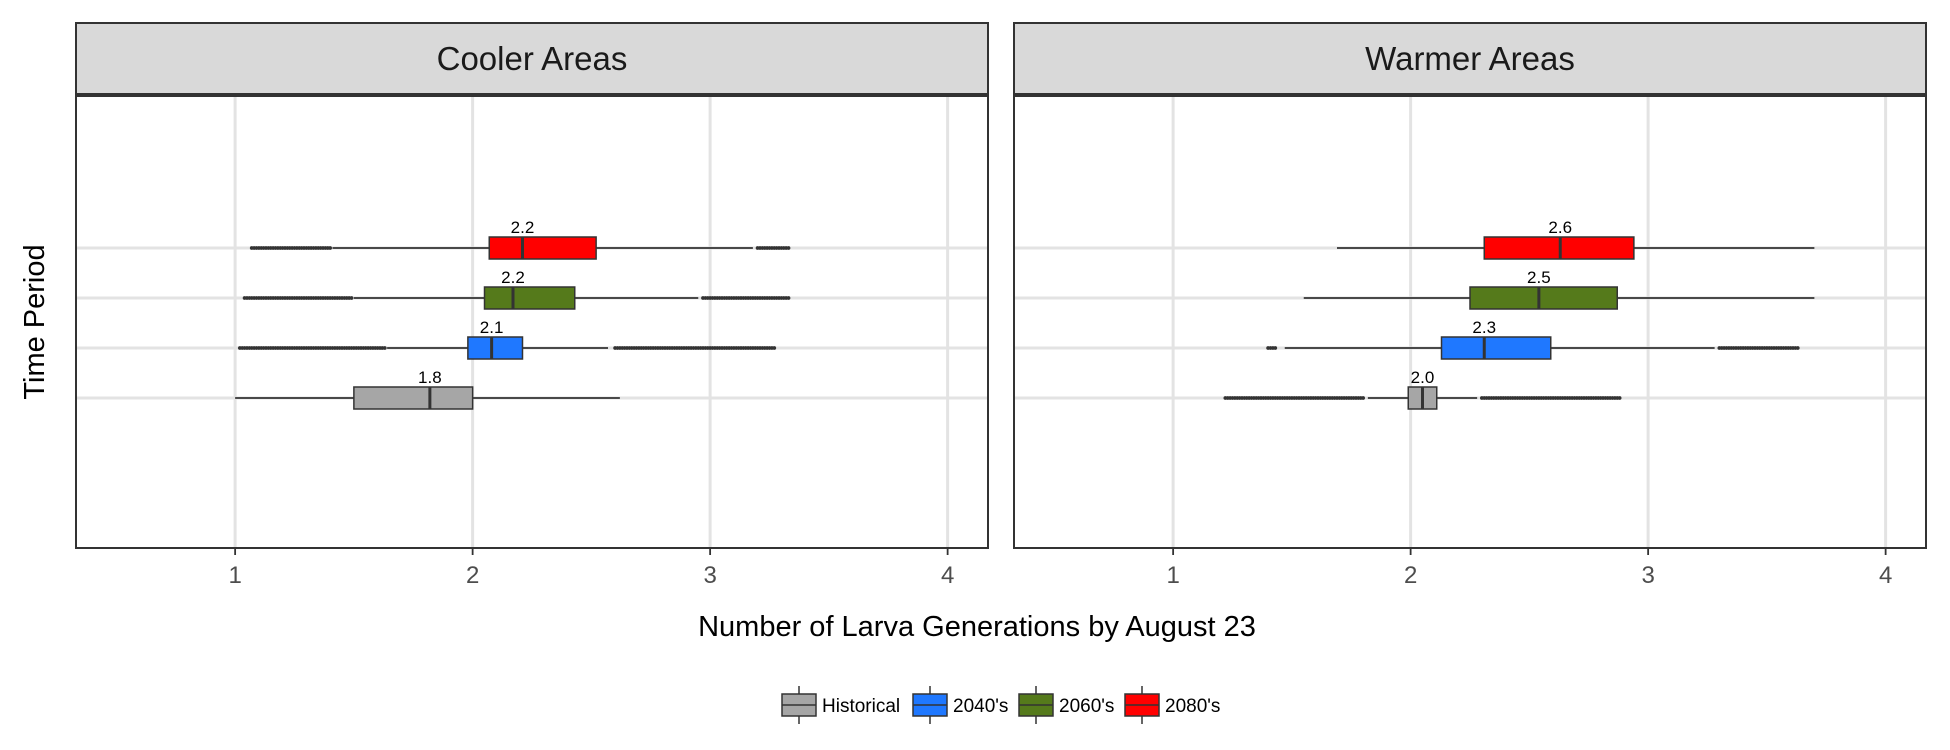 The image size is (1950, 750). I want to click on legend: Historical 2040's 2060's 2080's, so click(1000, 705).